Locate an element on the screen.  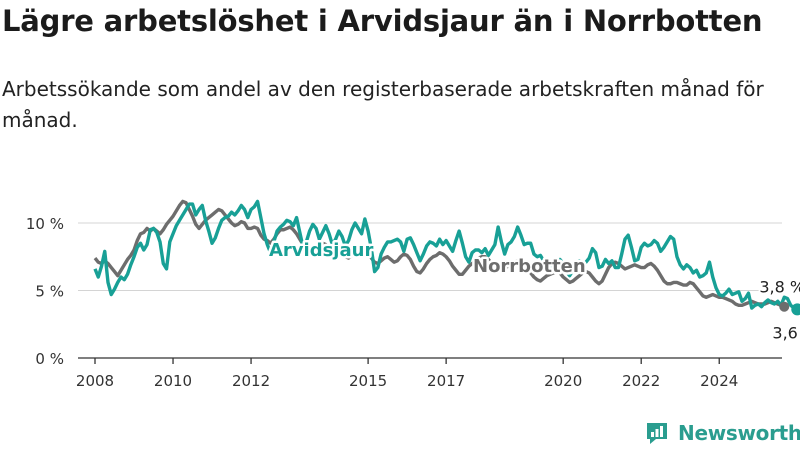
x-tick-label: 2012 is located at coordinates (251, 381).